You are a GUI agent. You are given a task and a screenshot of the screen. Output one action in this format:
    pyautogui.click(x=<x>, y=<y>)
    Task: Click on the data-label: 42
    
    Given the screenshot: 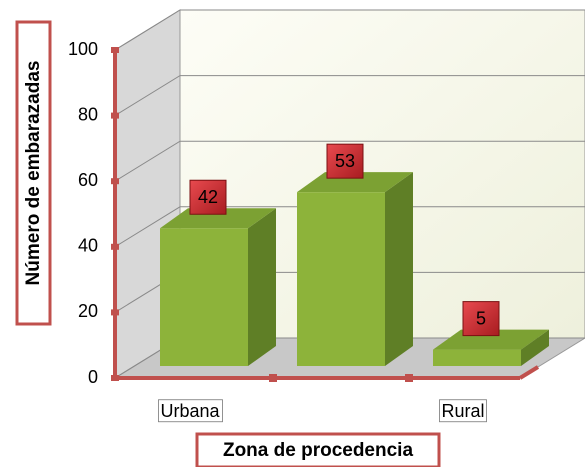 What is the action you would take?
    pyautogui.click(x=208, y=197)
    